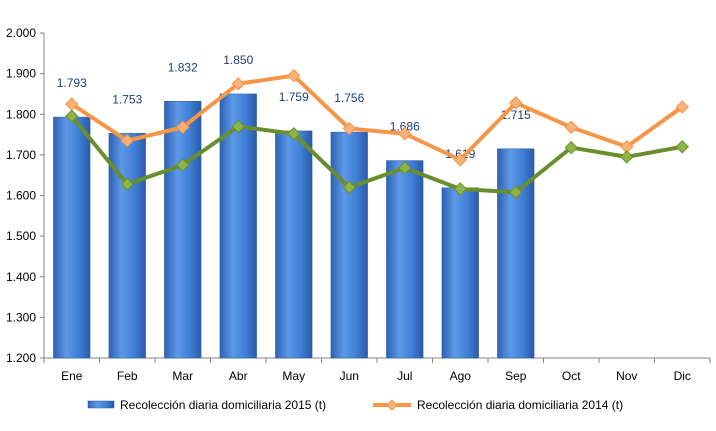  Describe the element at coordinates (21, 277) in the screenshot. I see `y-tick-label: 1.400` at that location.